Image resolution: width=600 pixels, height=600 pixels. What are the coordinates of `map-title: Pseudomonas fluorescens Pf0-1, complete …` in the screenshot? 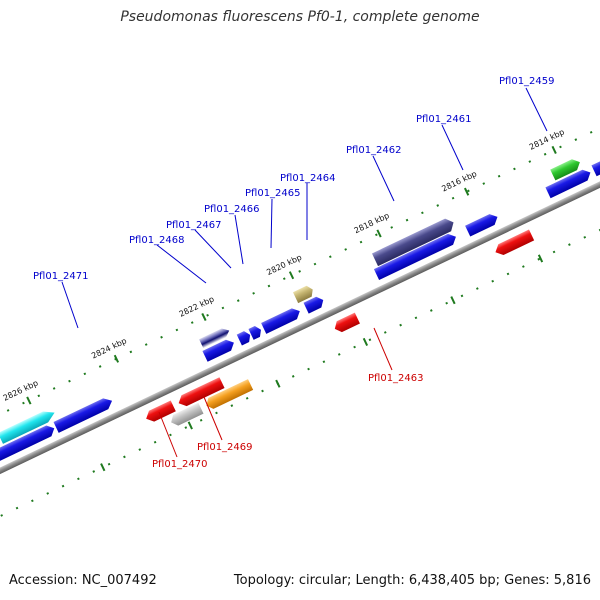 It's located at (300, 17).